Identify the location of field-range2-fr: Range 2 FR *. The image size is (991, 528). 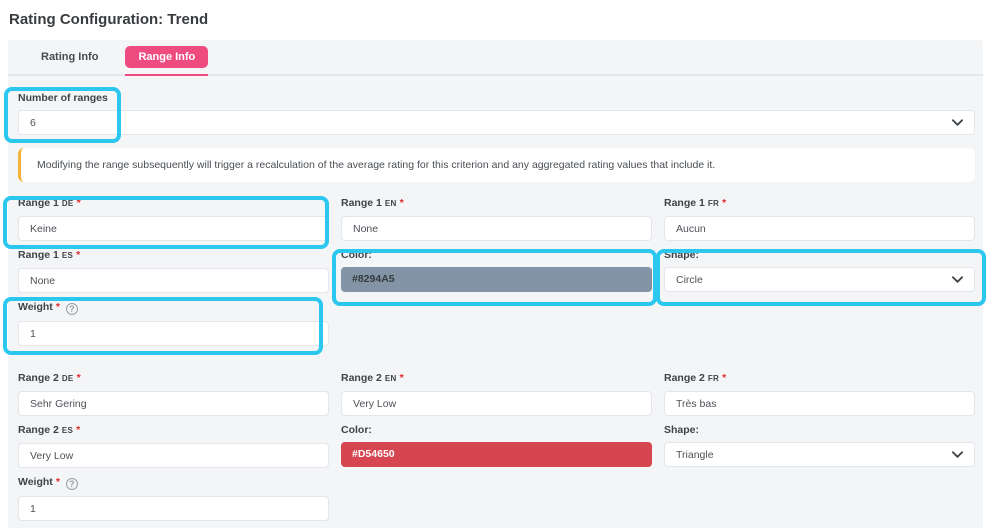
(819, 394).